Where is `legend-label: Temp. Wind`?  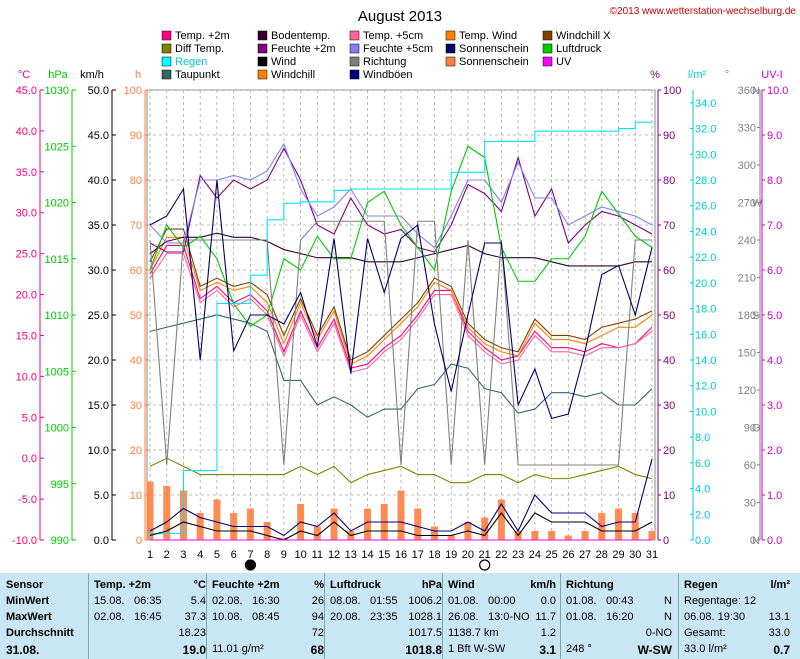
legend-label: Temp. Wind is located at coordinates (488, 36).